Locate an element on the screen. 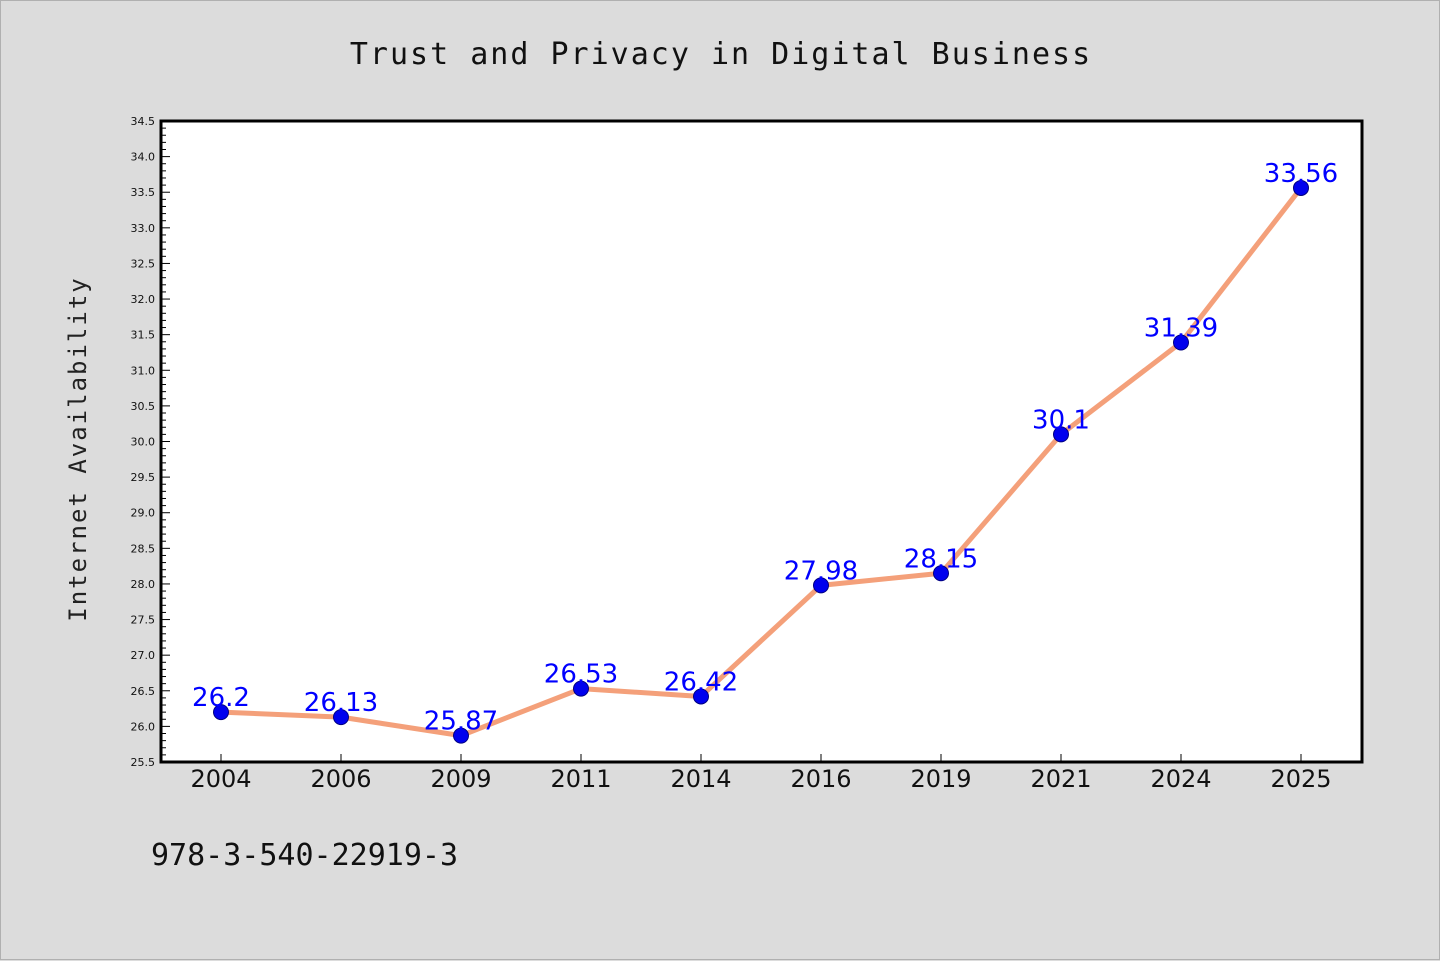 This screenshot has height=961, width=1440. x-tick-label: 2009 is located at coordinates (460, 779).